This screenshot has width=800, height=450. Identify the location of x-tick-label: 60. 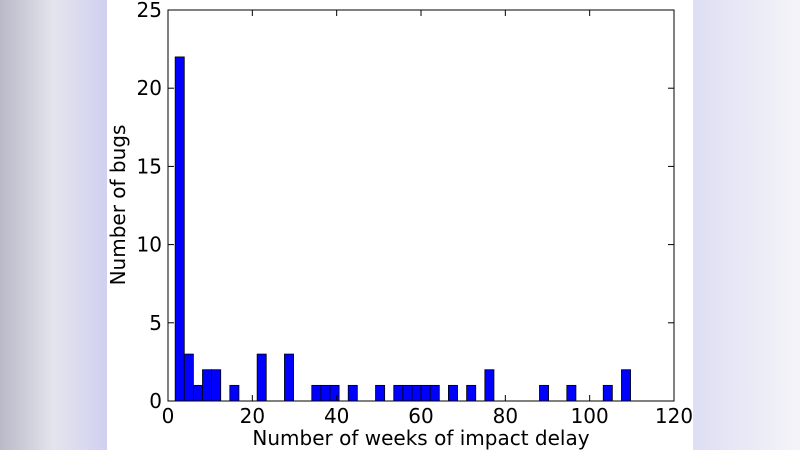
(420, 416).